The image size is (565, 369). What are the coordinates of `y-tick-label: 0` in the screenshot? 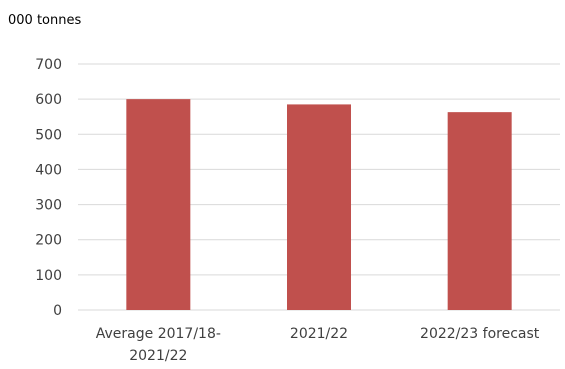 It's located at (57, 311).